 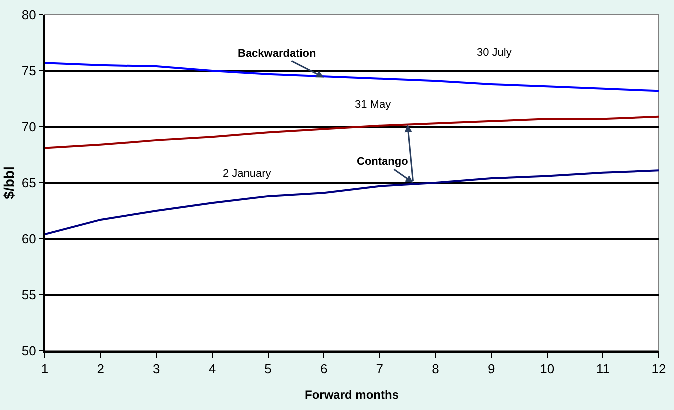 What do you see at coordinates (436, 369) in the screenshot?
I see `x-tick-label: 8` at bounding box center [436, 369].